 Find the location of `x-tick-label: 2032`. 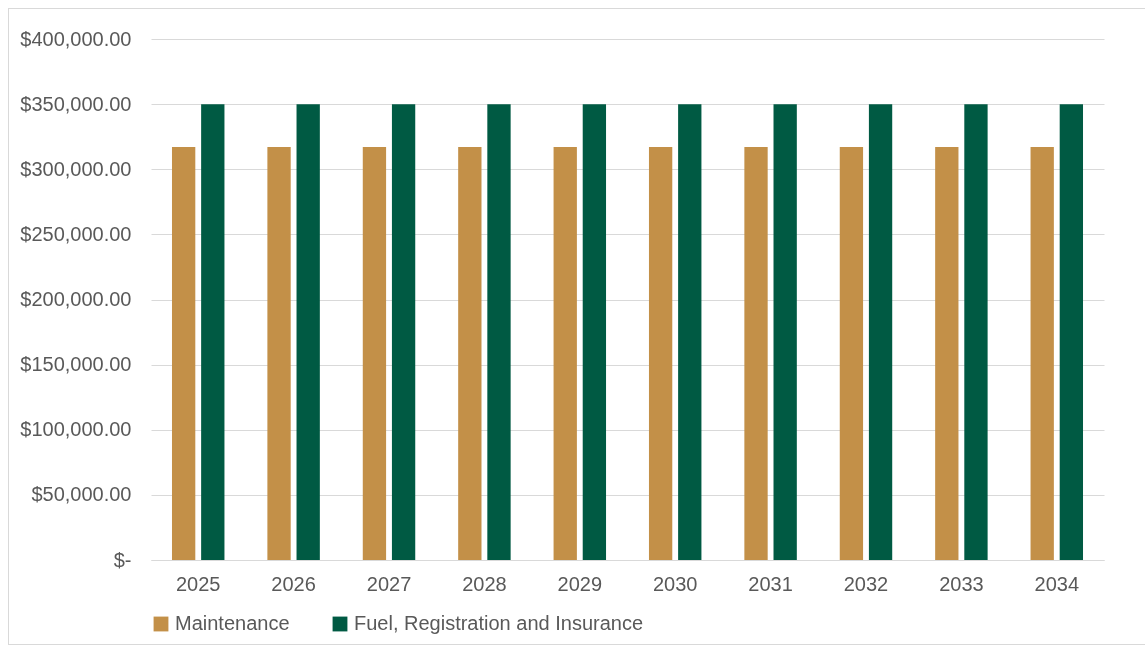

x-tick-label: 2032 is located at coordinates (866, 583).